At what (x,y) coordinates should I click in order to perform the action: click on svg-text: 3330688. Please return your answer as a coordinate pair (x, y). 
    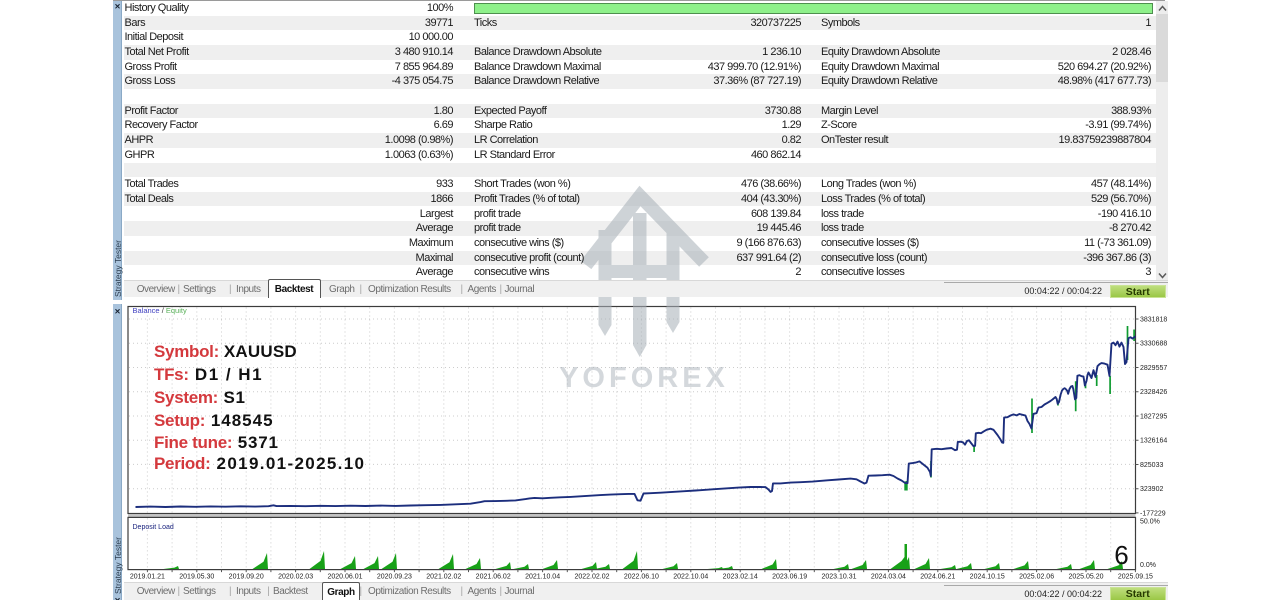
    Looking at the image, I should click on (1153, 344).